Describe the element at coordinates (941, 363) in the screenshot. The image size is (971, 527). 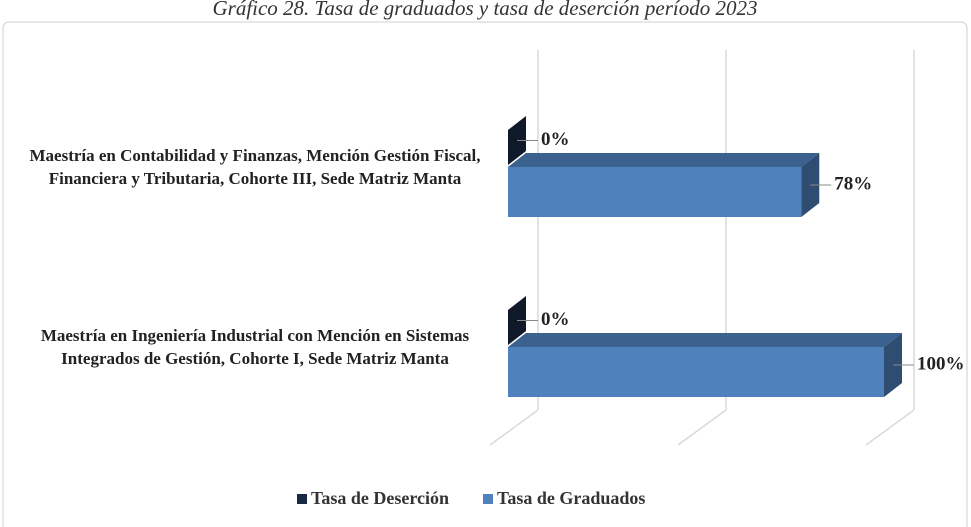
I see `value-label: 100%` at that location.